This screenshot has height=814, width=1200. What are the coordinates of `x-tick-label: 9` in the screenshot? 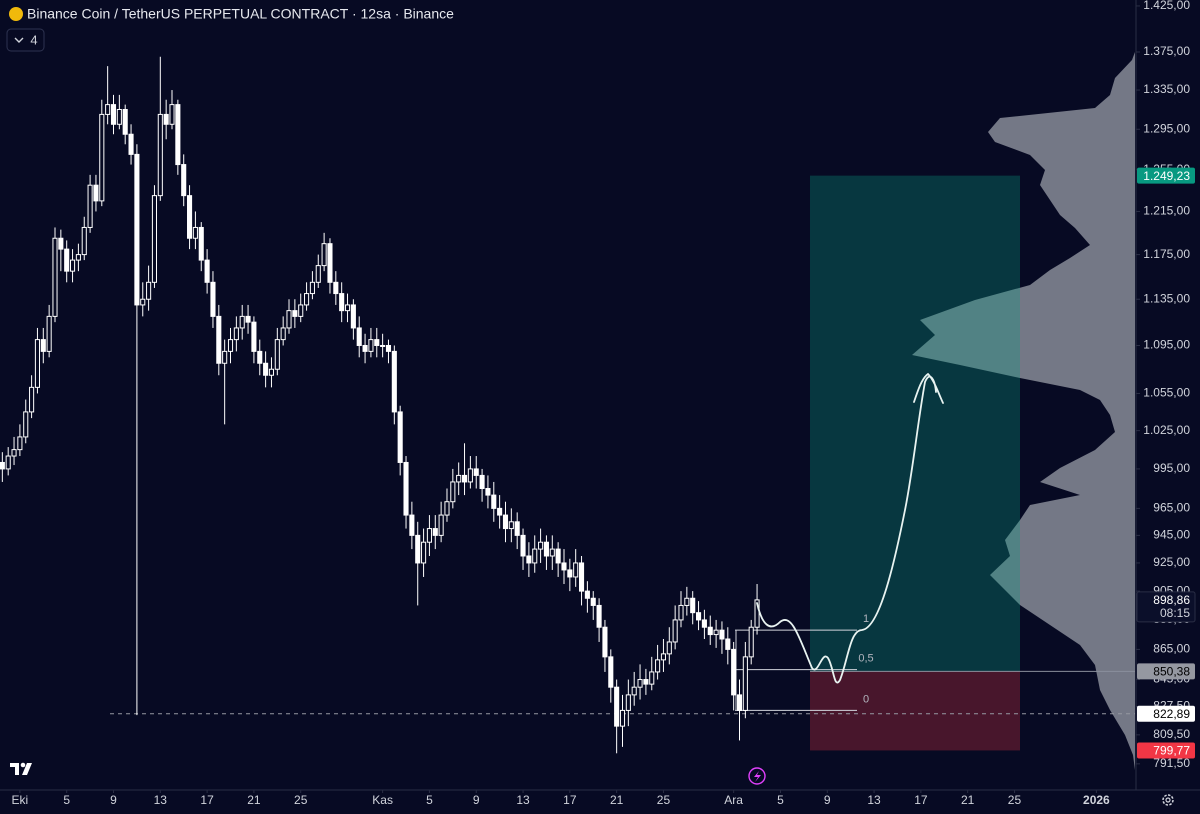 It's located at (827, 800).